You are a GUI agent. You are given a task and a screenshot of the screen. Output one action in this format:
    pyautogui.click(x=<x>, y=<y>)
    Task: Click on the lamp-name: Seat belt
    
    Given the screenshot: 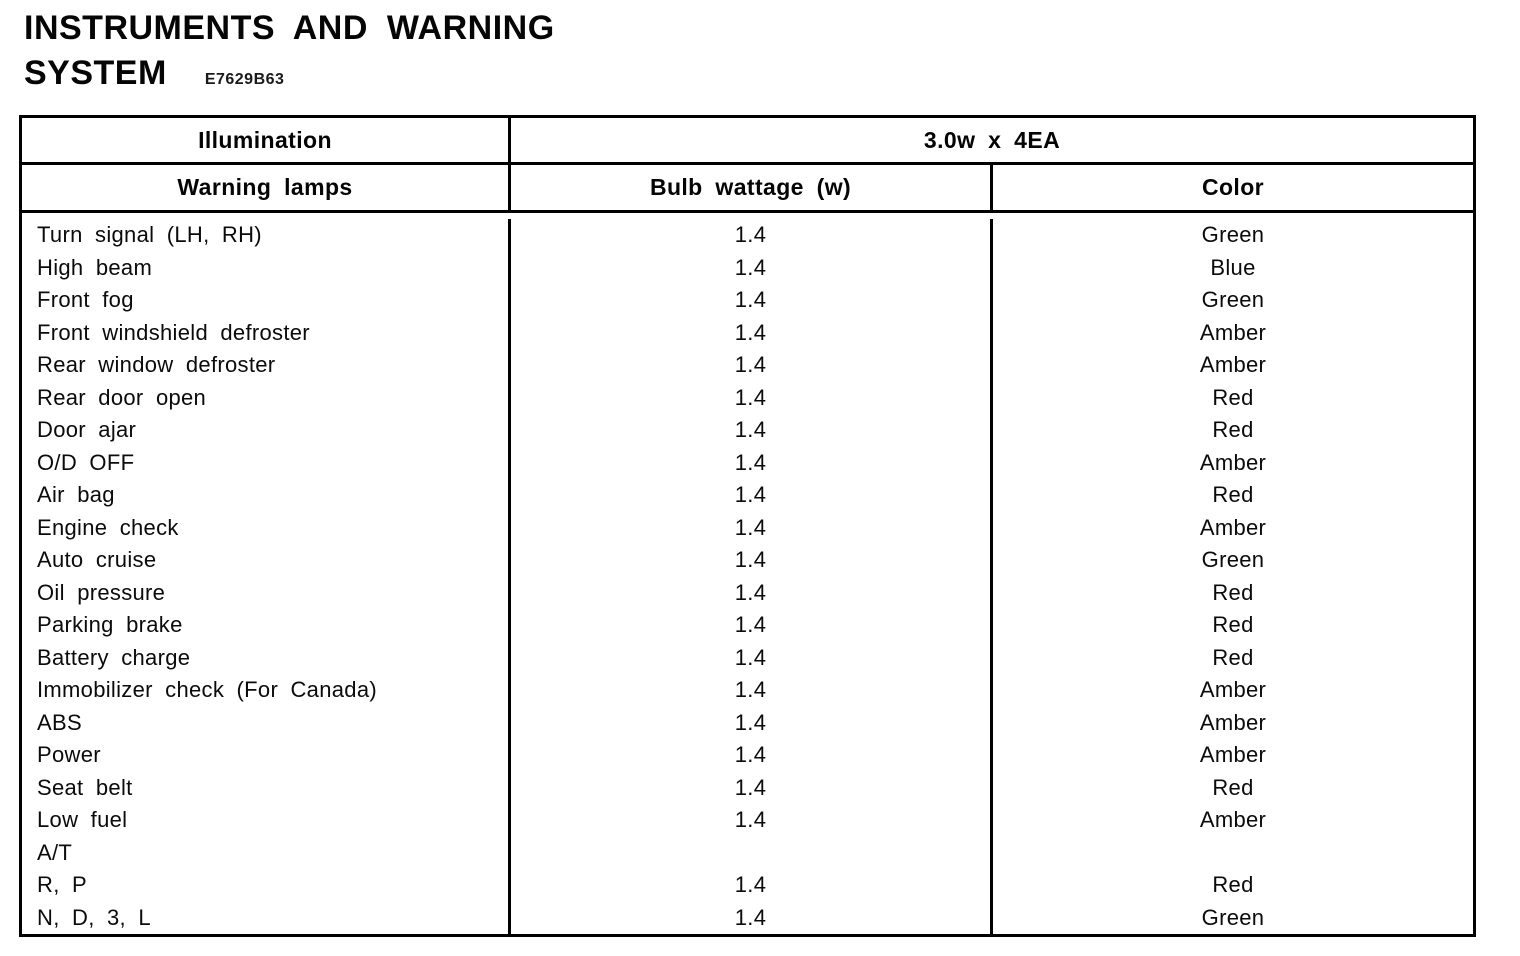 What is the action you would take?
    pyautogui.click(x=85, y=787)
    